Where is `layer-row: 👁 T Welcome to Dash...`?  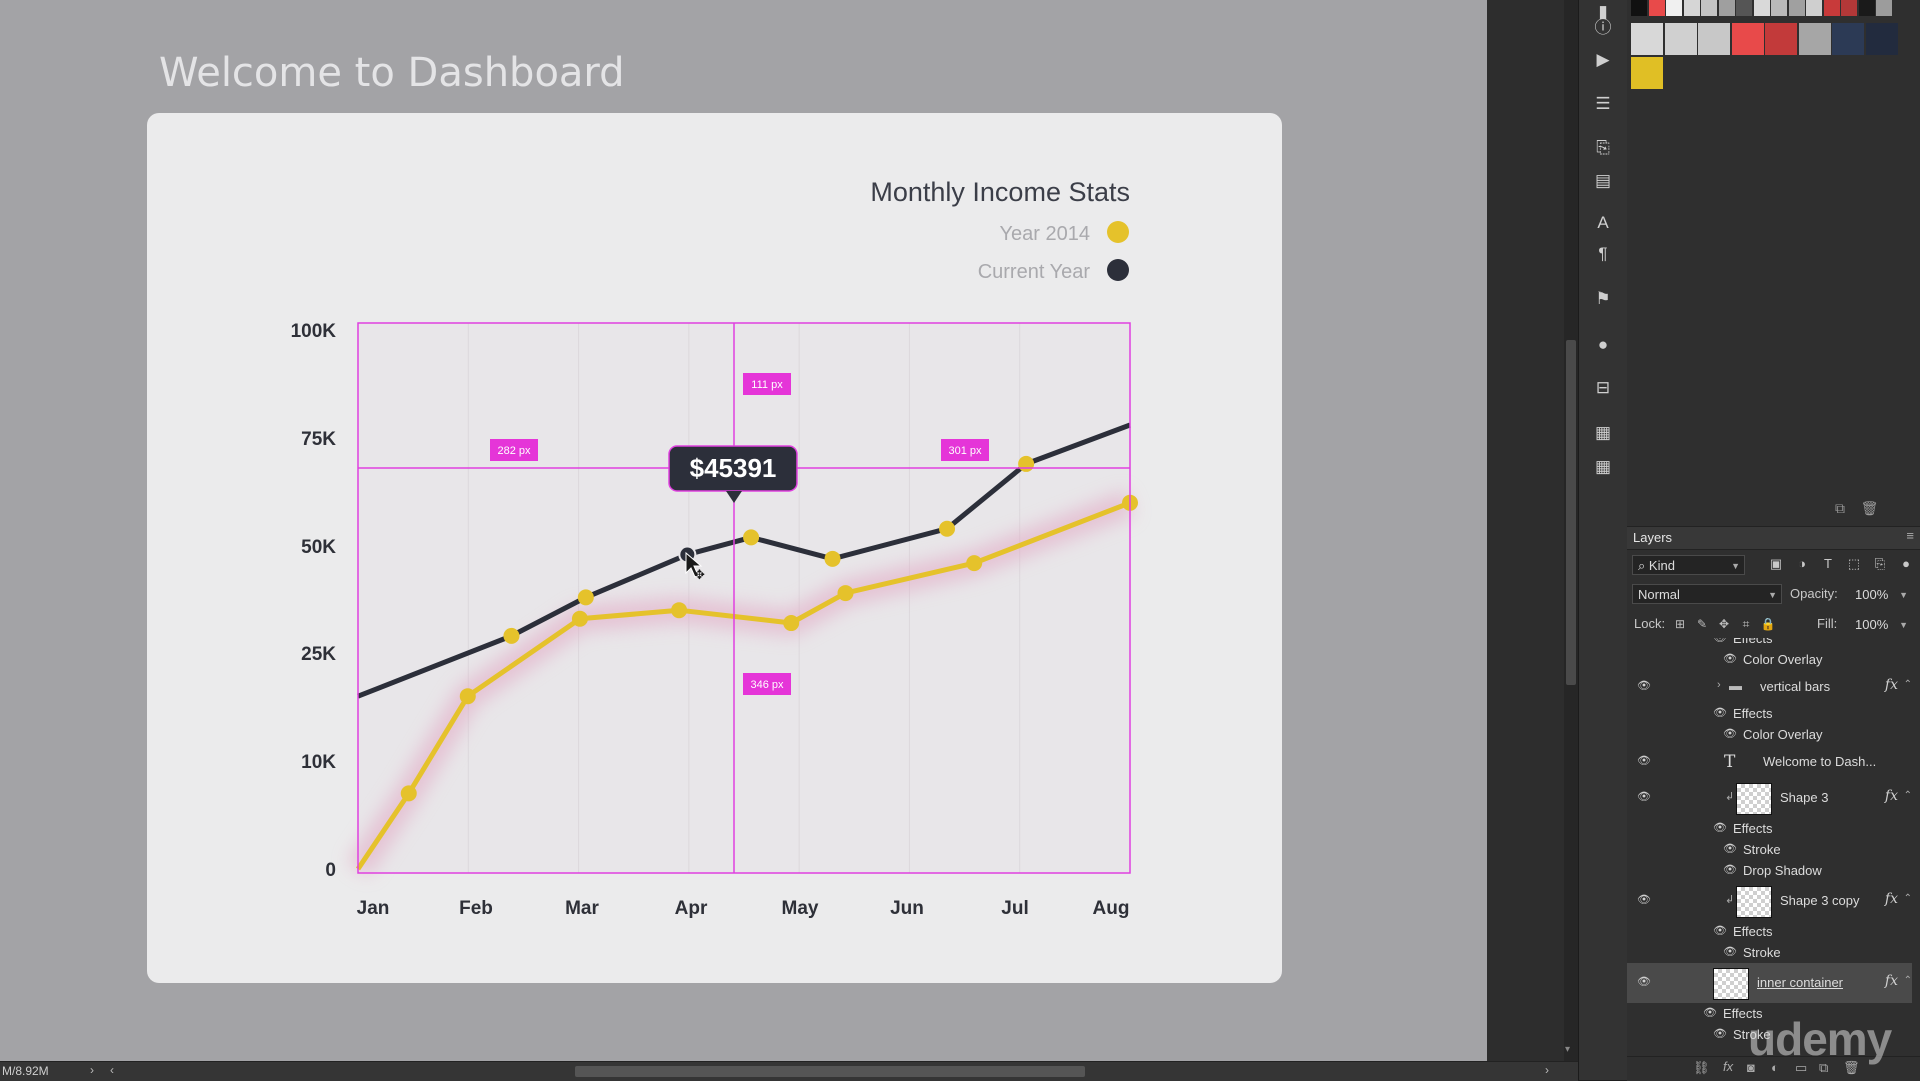
layer-row: 👁 T Welcome to Dash... is located at coordinates (1769, 761).